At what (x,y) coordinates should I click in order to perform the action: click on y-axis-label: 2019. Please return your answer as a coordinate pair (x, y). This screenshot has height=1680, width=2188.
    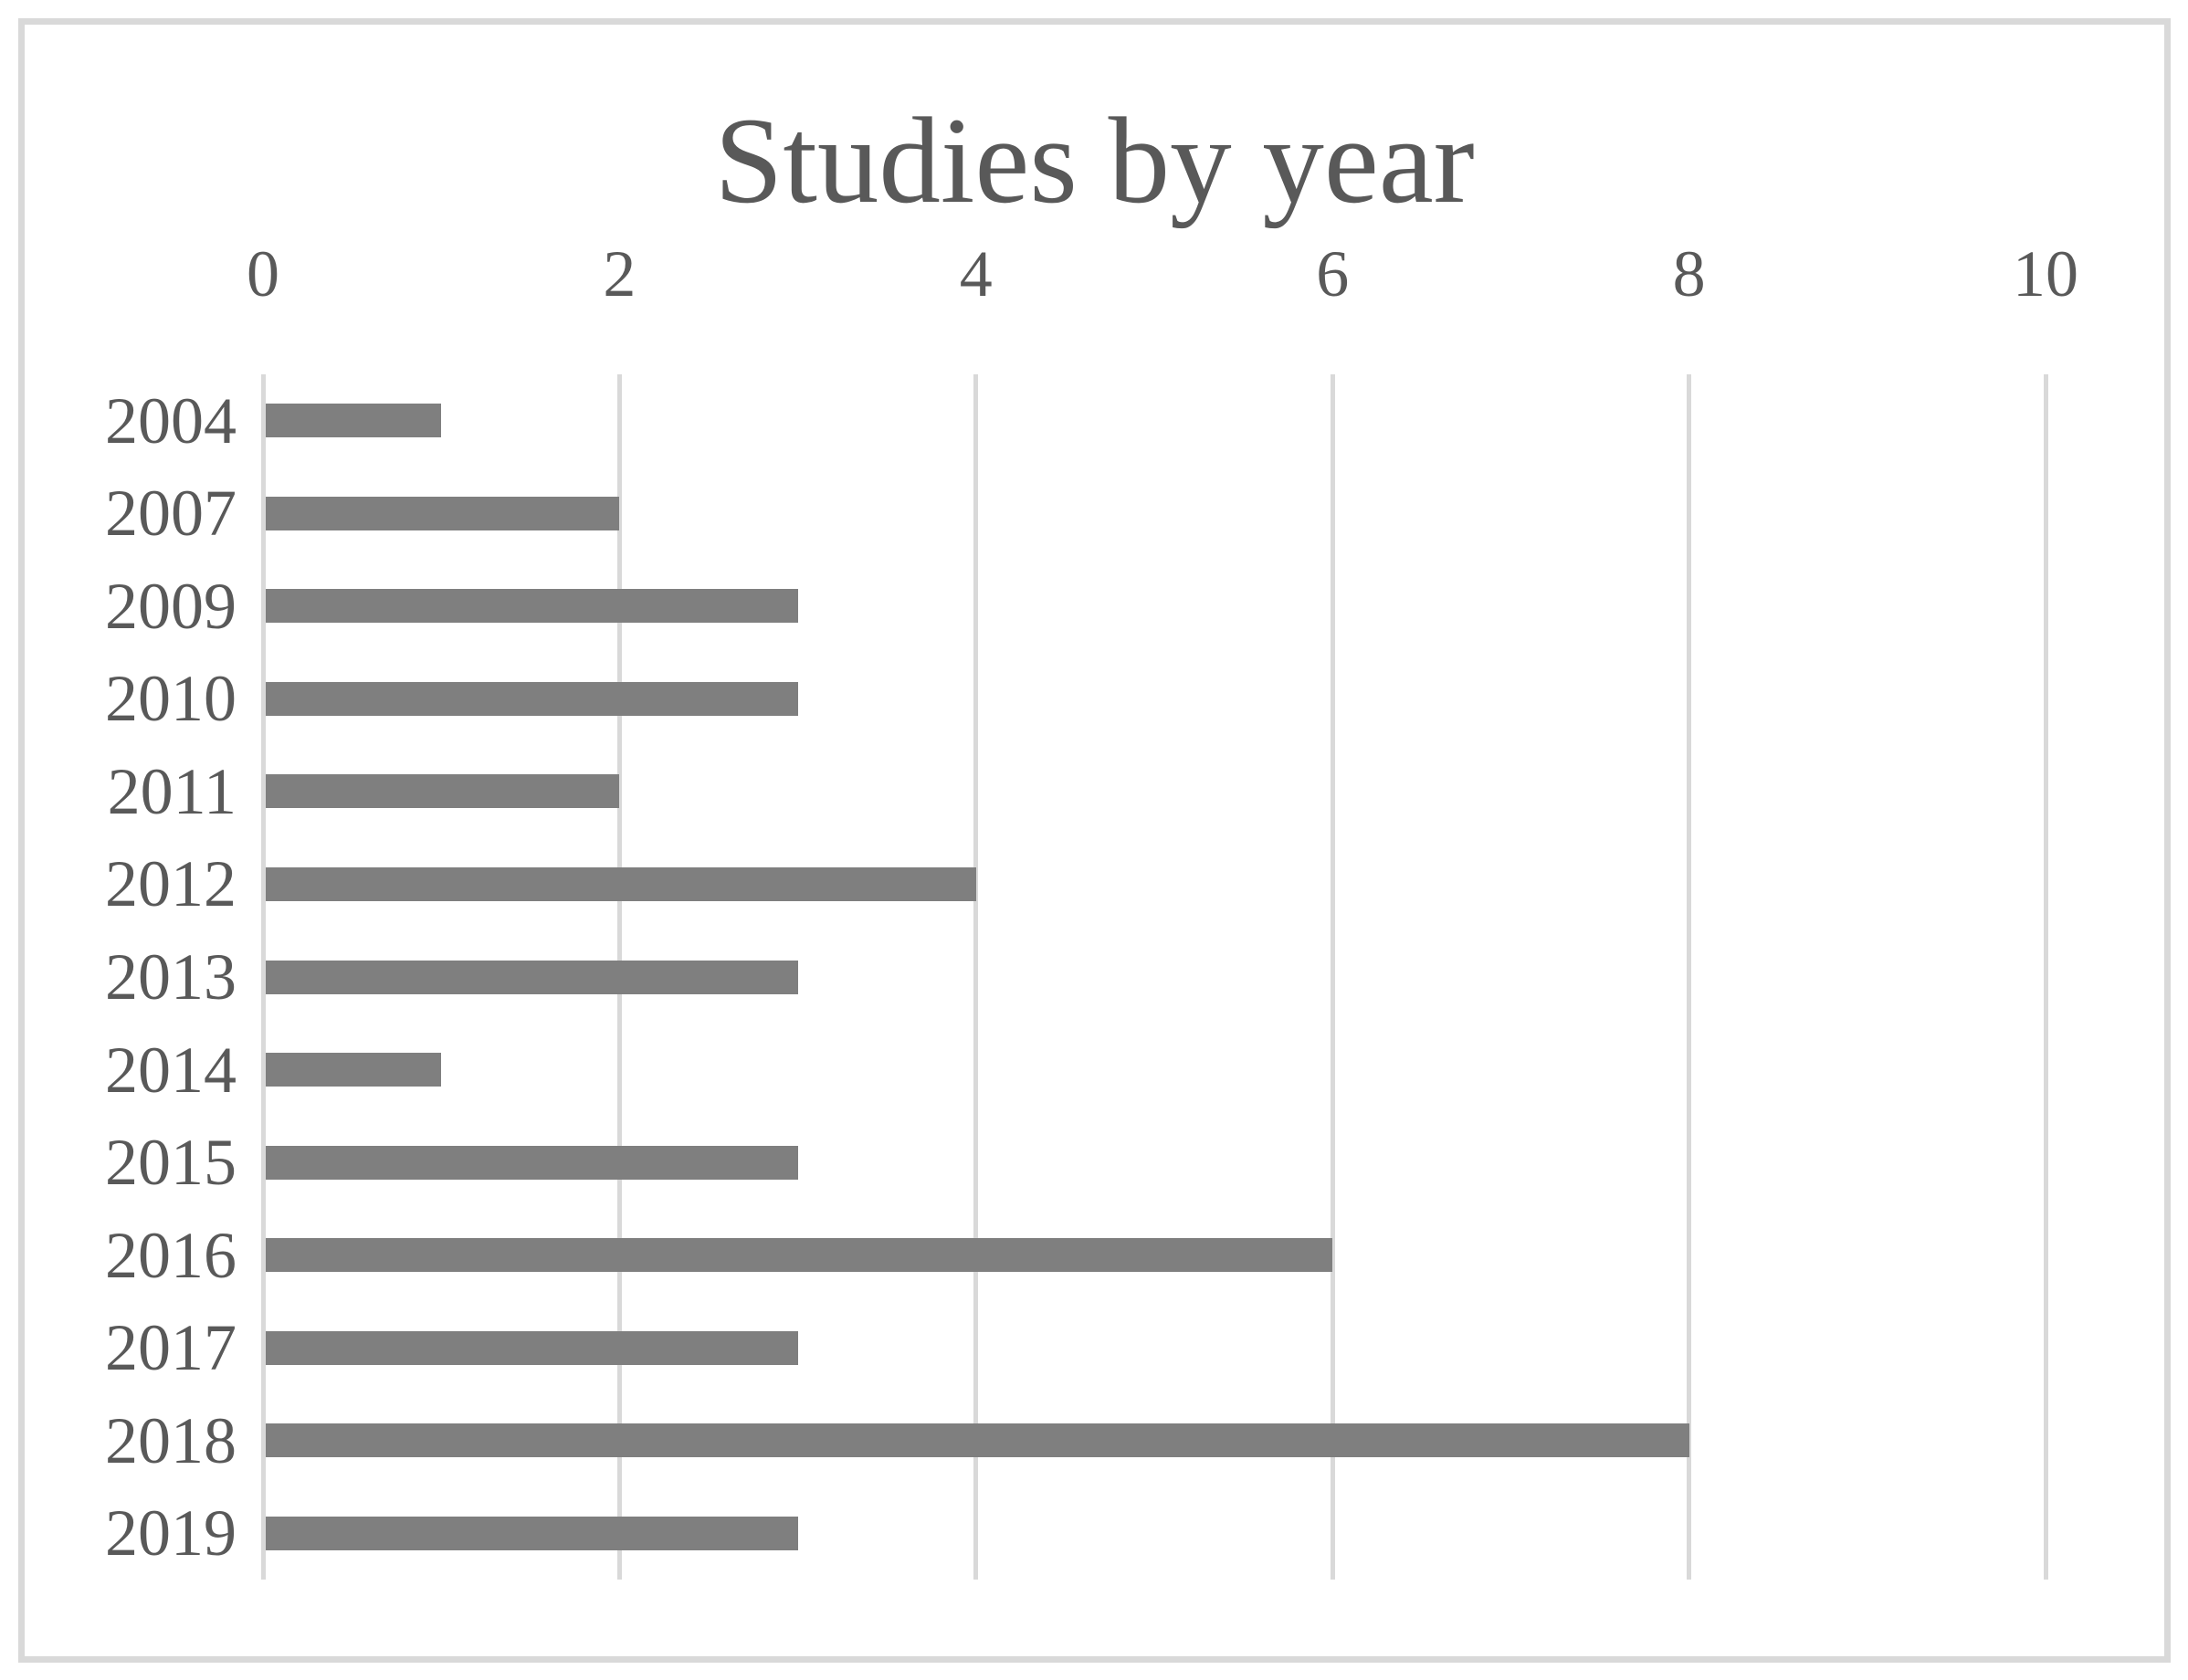
    Looking at the image, I should click on (171, 1533).